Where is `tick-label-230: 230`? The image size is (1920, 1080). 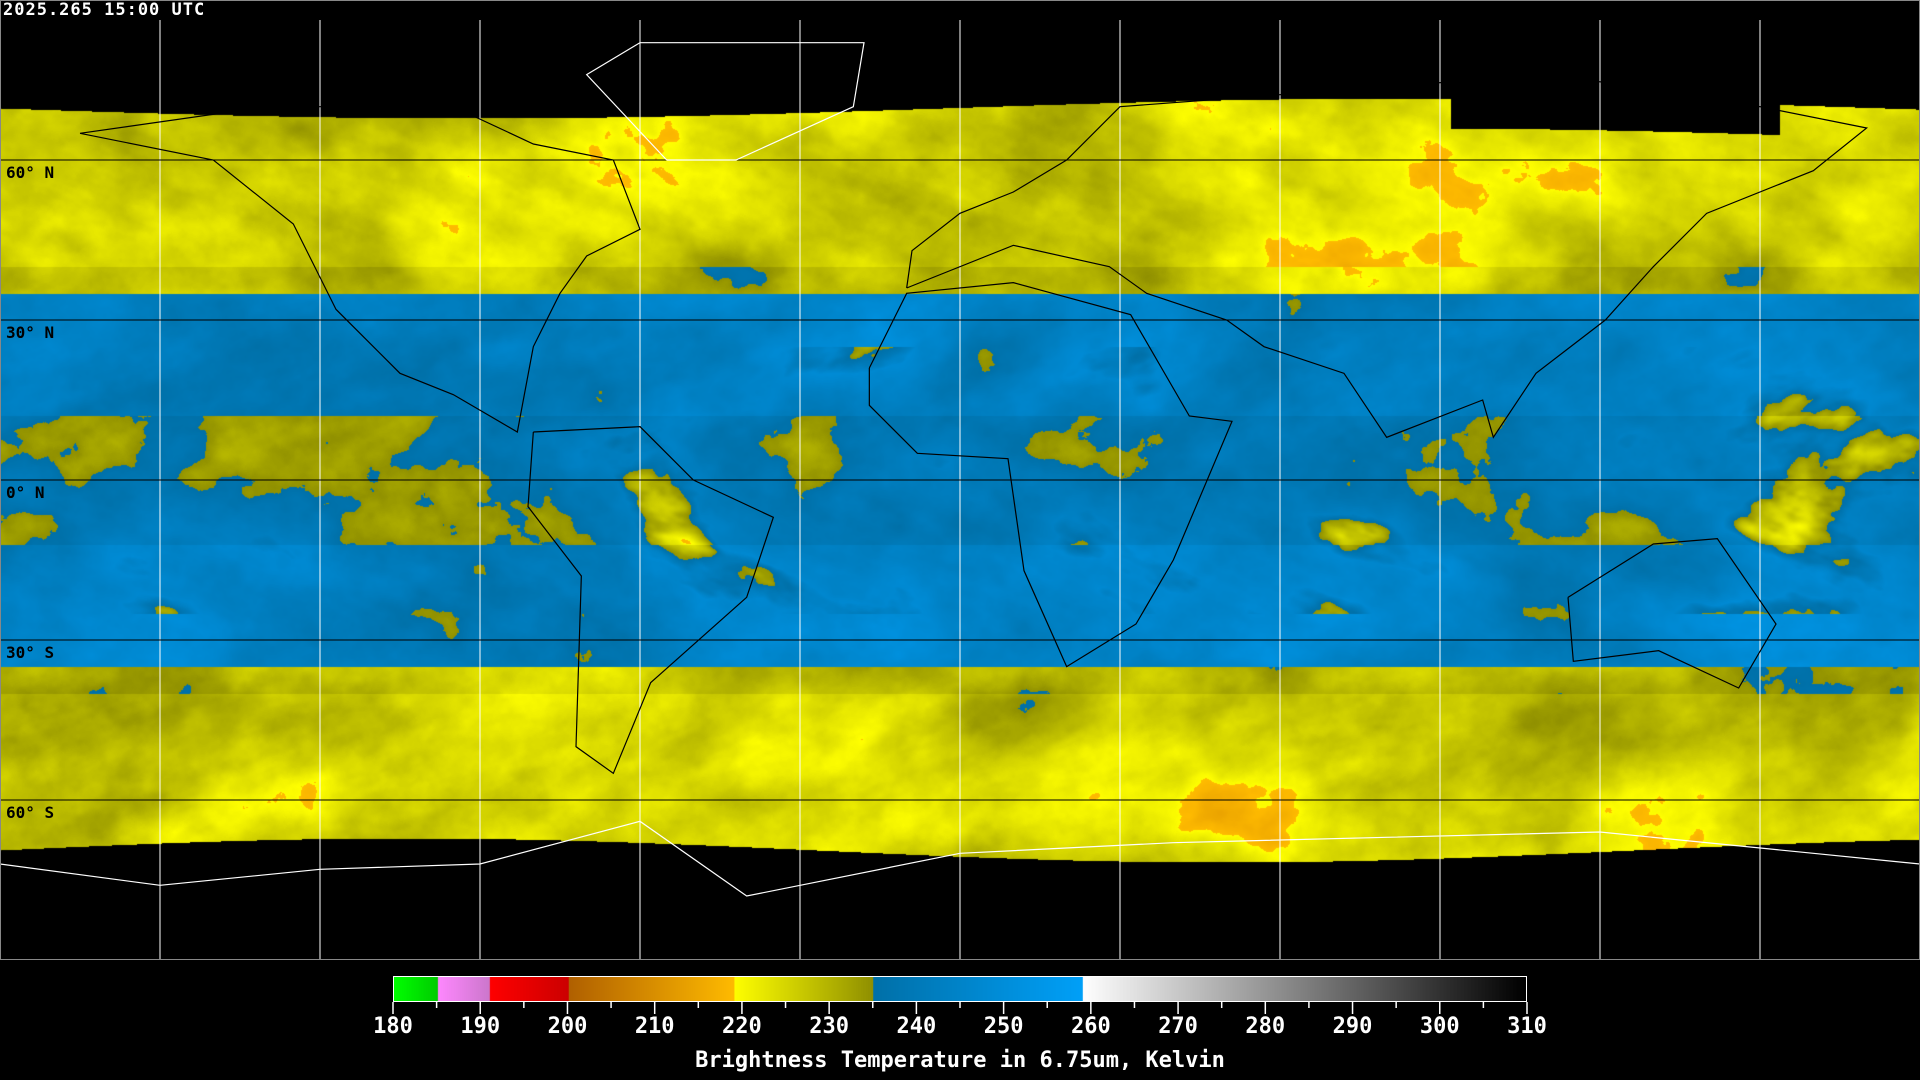 tick-label-230: 230 is located at coordinates (829, 1026).